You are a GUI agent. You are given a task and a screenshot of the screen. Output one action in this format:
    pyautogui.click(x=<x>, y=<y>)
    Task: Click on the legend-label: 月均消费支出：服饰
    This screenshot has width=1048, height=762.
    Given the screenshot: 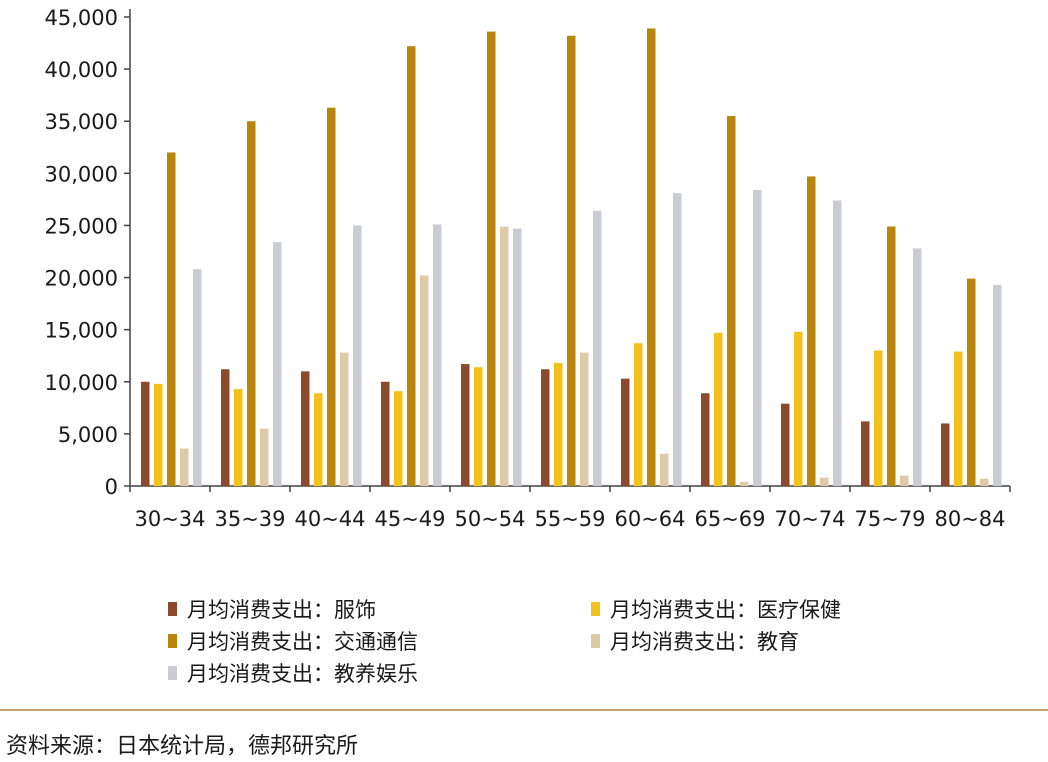 What is the action you would take?
    pyautogui.click(x=281, y=610)
    